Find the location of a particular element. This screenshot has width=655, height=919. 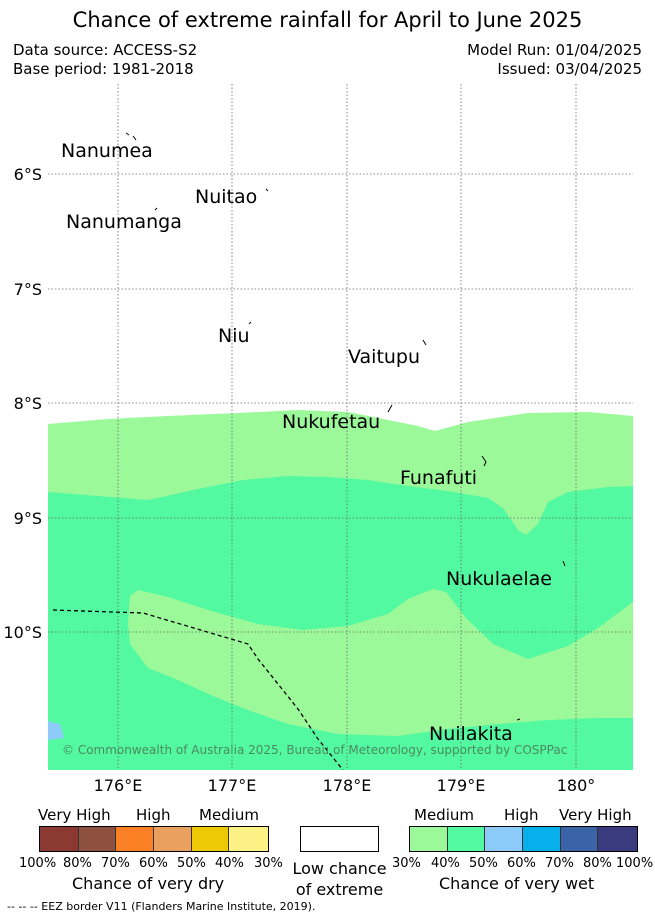

island-nanumanga is located at coordinates (156, 209).